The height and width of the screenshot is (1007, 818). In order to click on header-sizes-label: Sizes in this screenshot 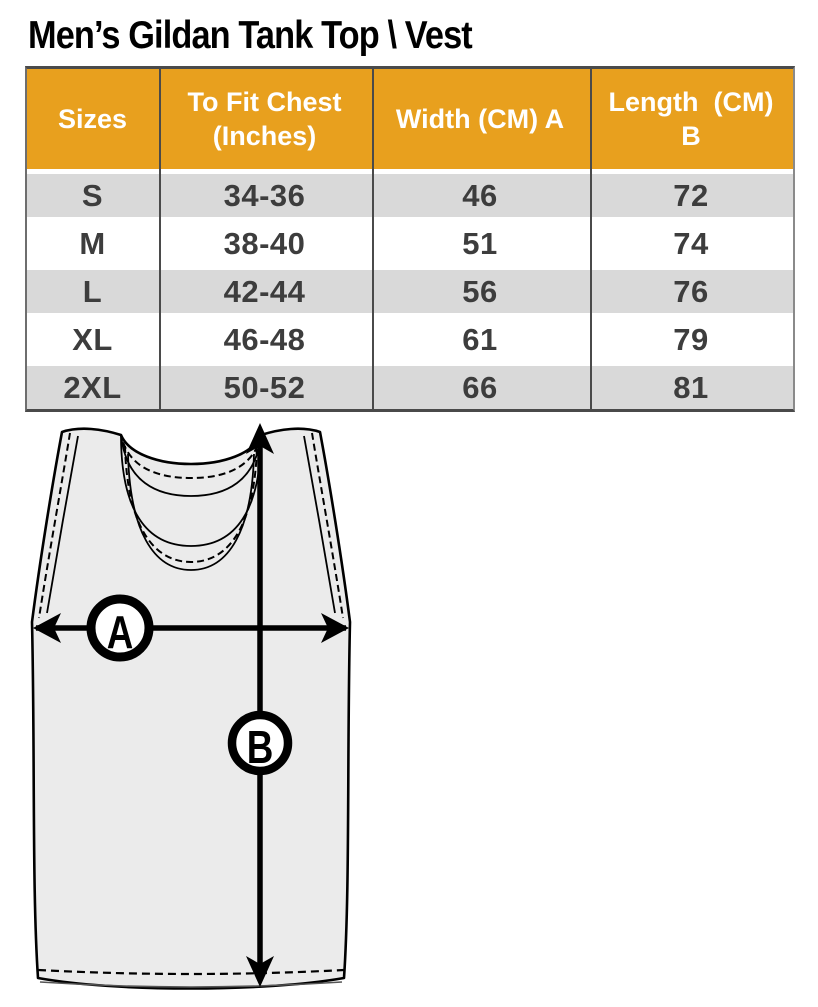, I will do `click(92, 119)`.